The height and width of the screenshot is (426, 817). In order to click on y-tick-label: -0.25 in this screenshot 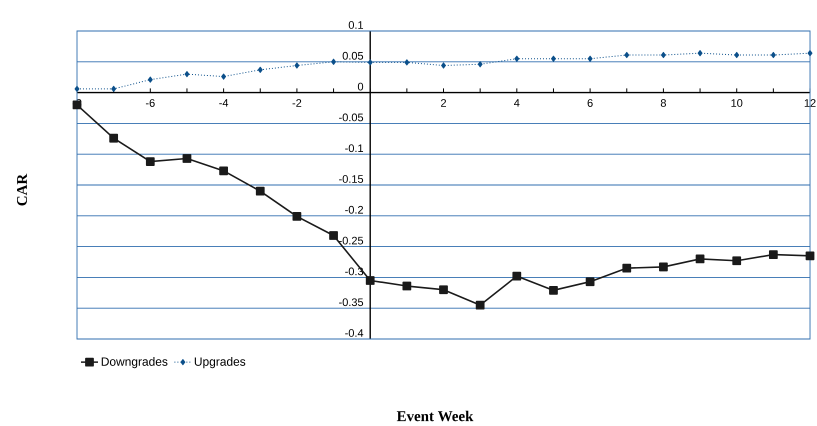, I will do `click(351, 240)`.